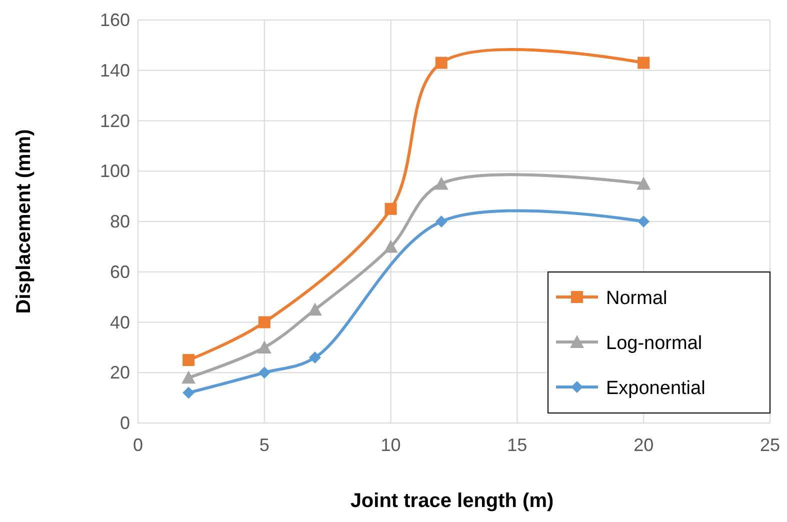  Describe the element at coordinates (264, 445) in the screenshot. I see `x-tick-label: 5` at that location.